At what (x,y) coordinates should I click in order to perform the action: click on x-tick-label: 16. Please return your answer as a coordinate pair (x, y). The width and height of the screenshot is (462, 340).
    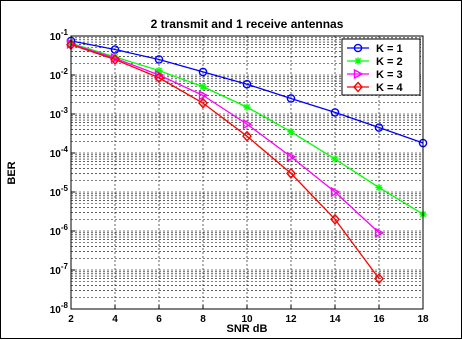
    Looking at the image, I should click on (379, 319).